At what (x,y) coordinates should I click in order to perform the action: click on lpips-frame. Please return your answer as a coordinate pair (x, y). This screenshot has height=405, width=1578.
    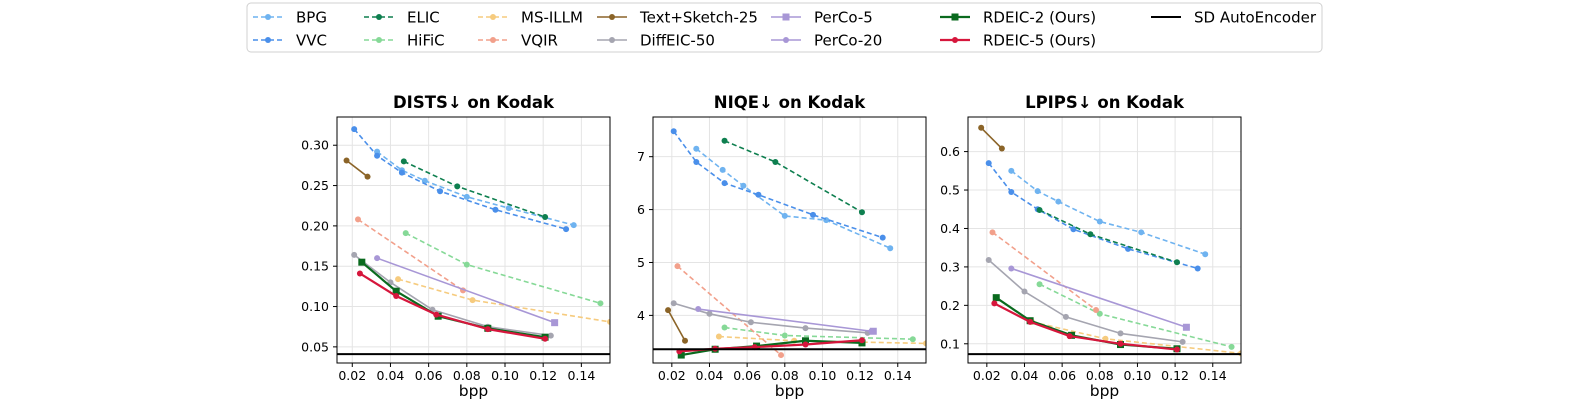
    Looking at the image, I should click on (1104, 240).